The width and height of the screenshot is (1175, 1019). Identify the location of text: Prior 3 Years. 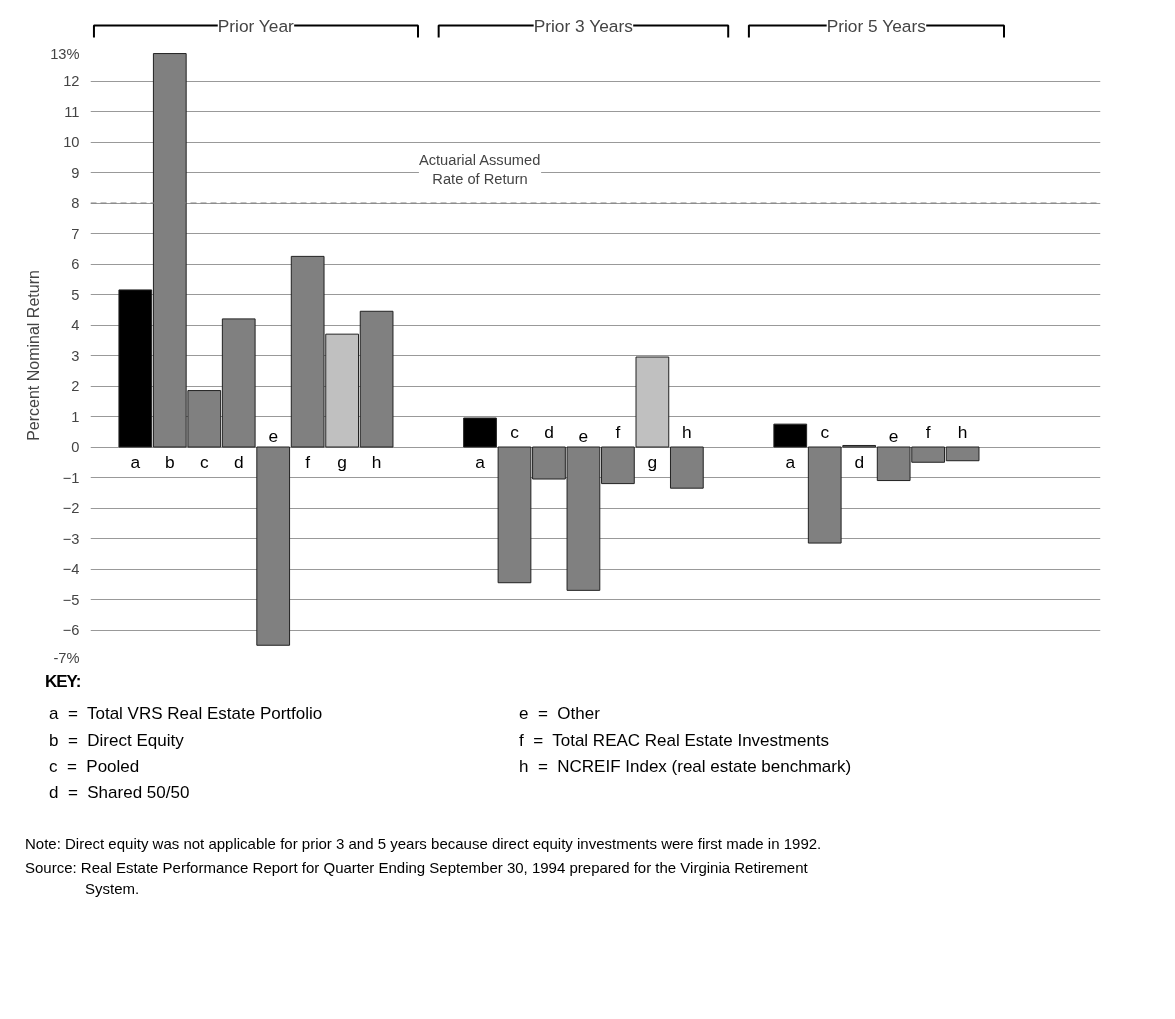
(583, 25).